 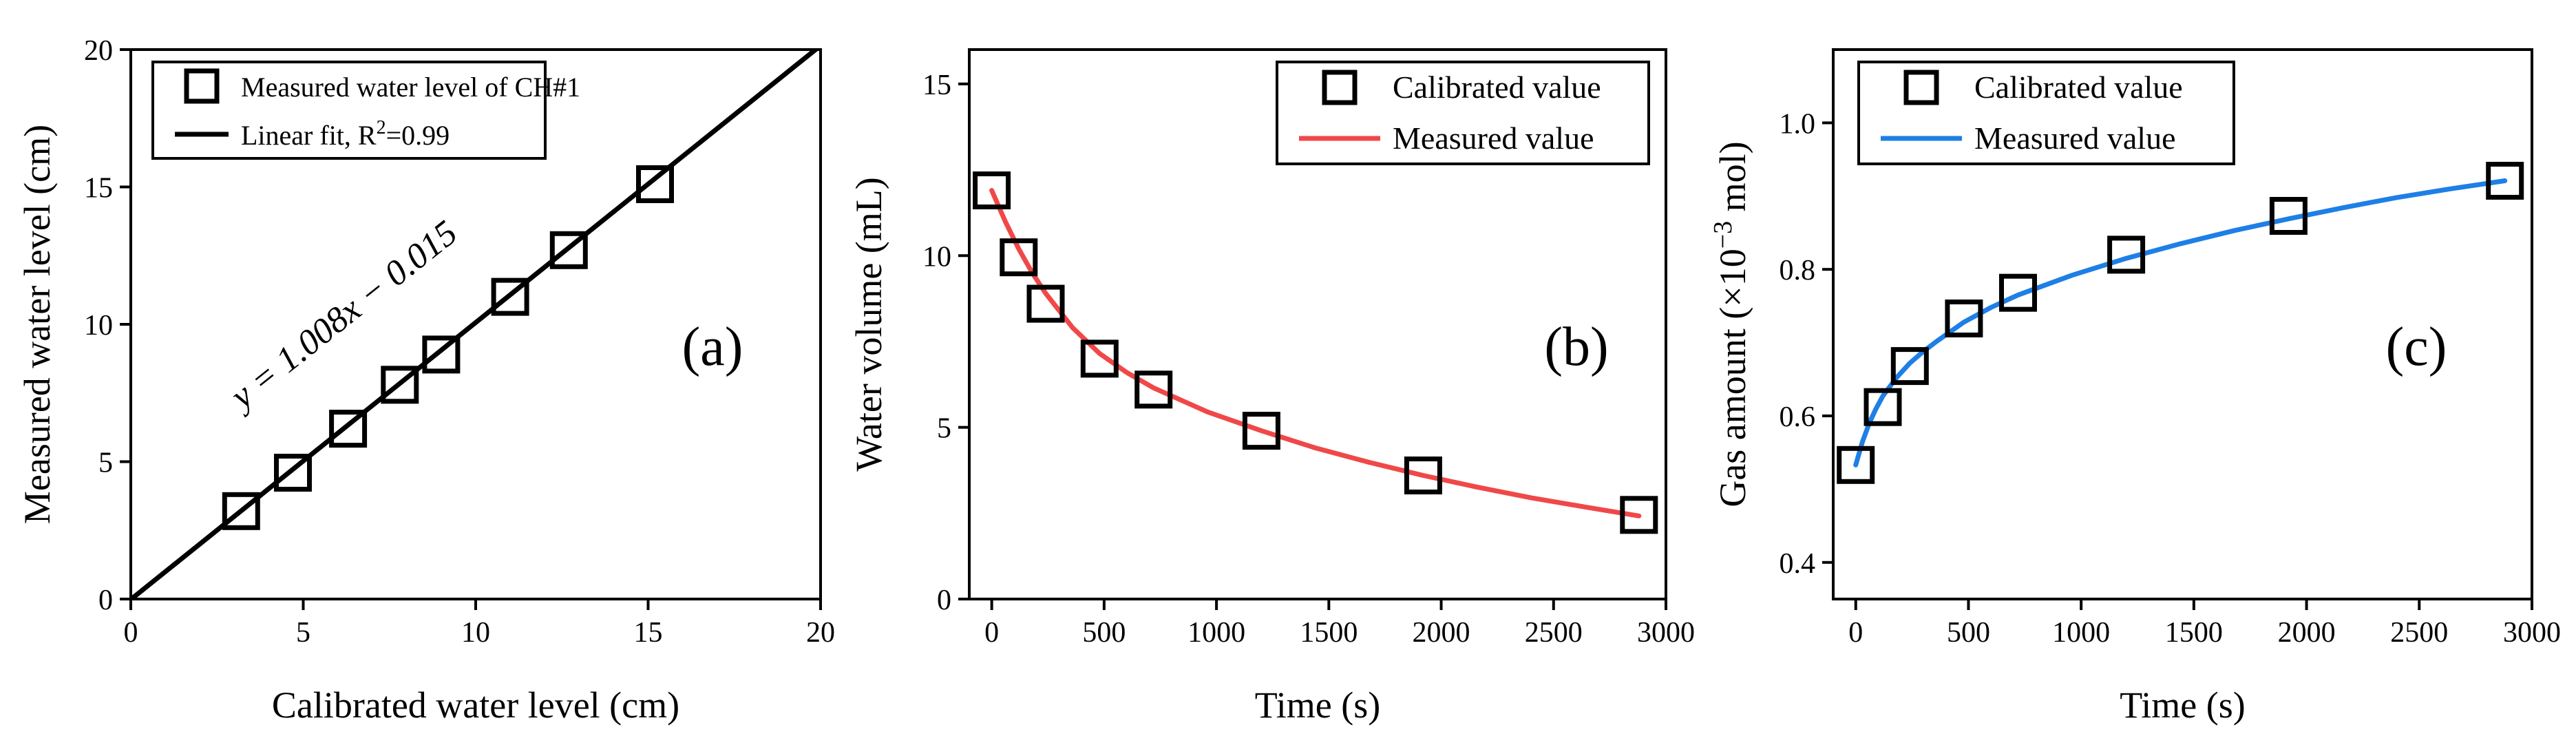 I want to click on x-tick-label: 20, so click(x=820, y=633).